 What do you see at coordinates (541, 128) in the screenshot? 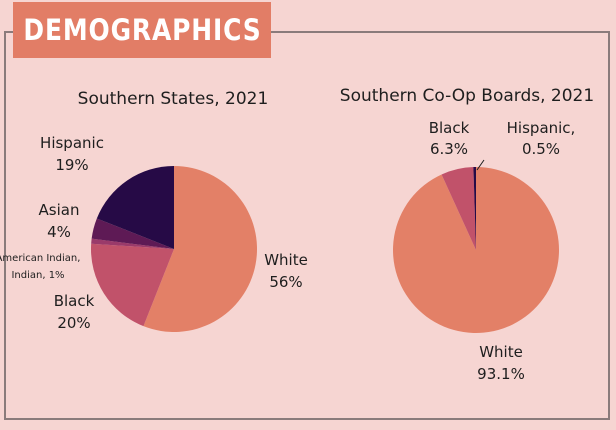
I see `chart2-label-hispanic: Hispanic,` at bounding box center [541, 128].